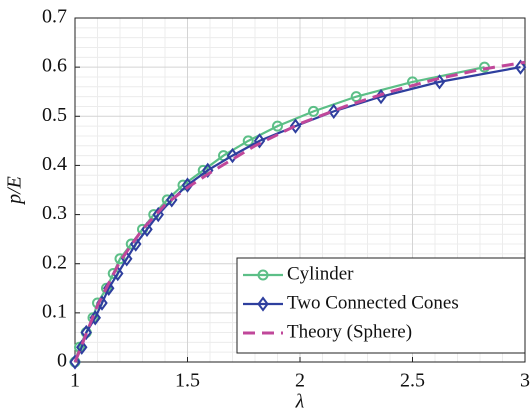 This screenshot has height=415, width=530. What do you see at coordinates (525, 381) in the screenshot?
I see `x-tick-label: 3` at bounding box center [525, 381].